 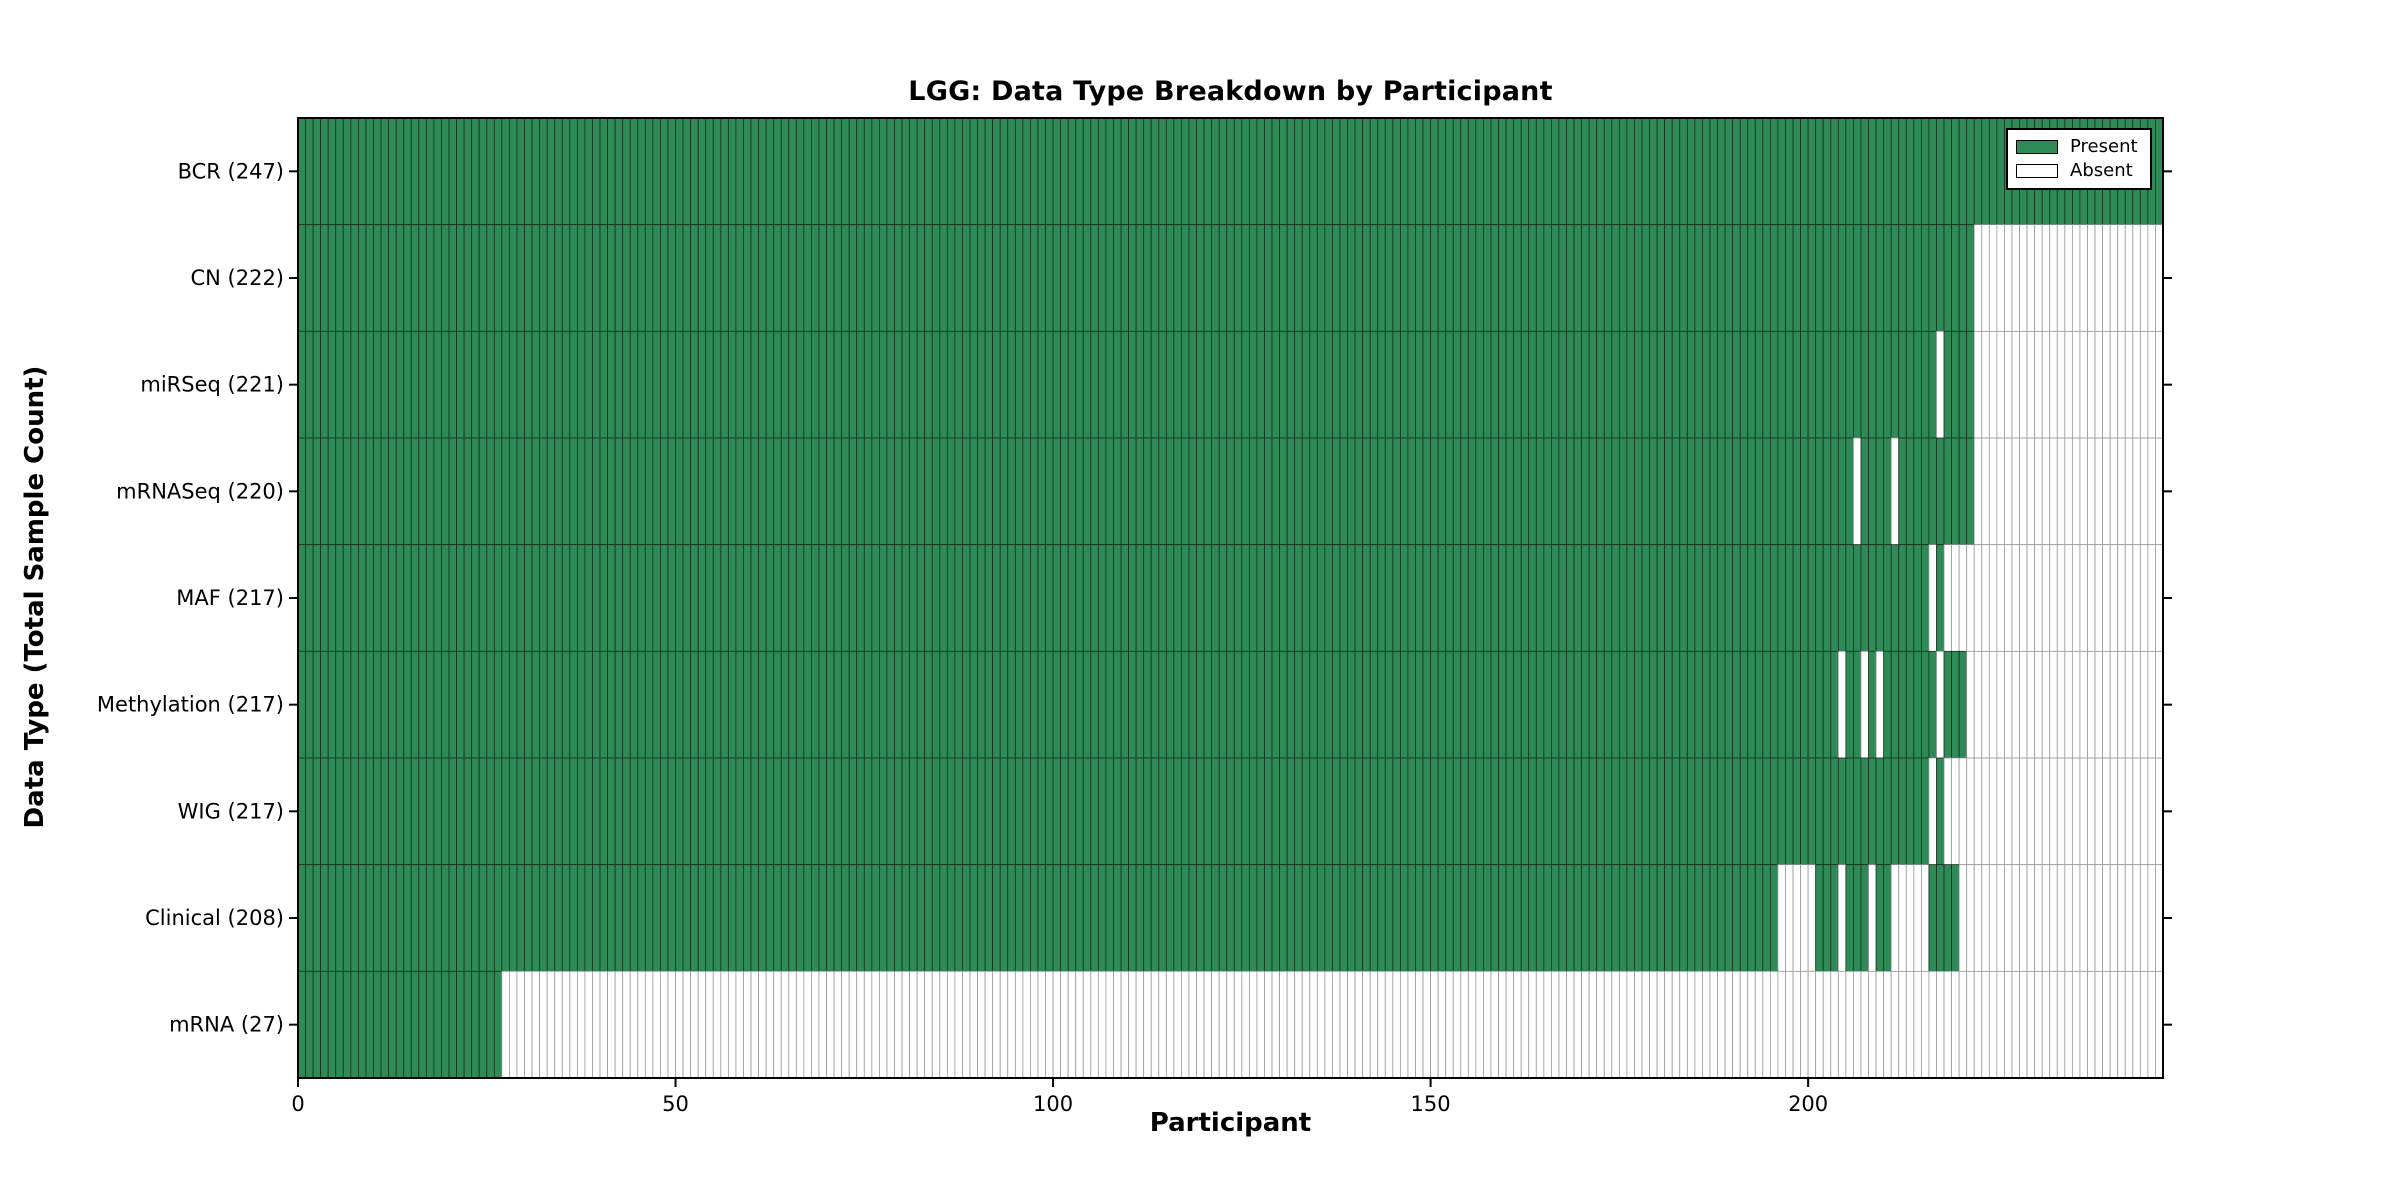 I want to click on row-label: Clinical (208), so click(x=214, y=918).